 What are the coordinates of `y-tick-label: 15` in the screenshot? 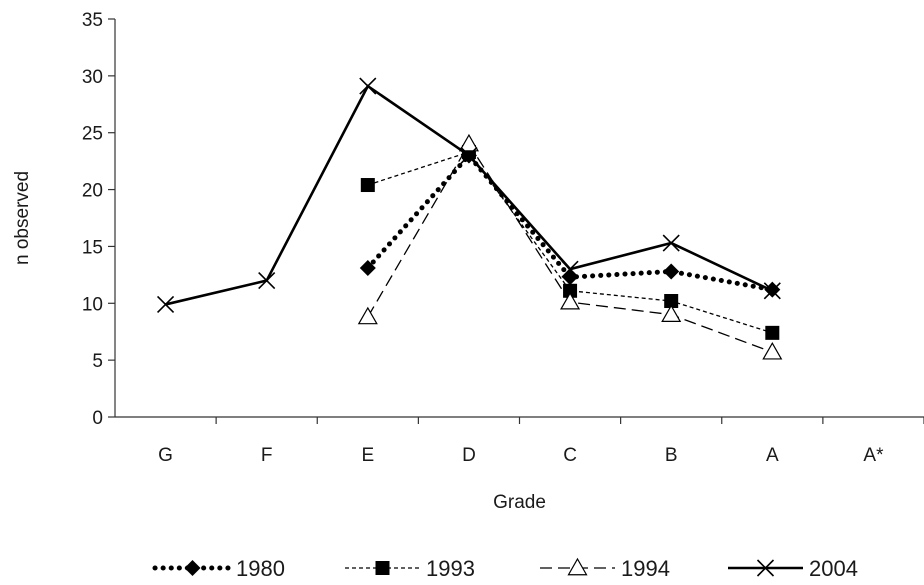 It's located at (92, 247).